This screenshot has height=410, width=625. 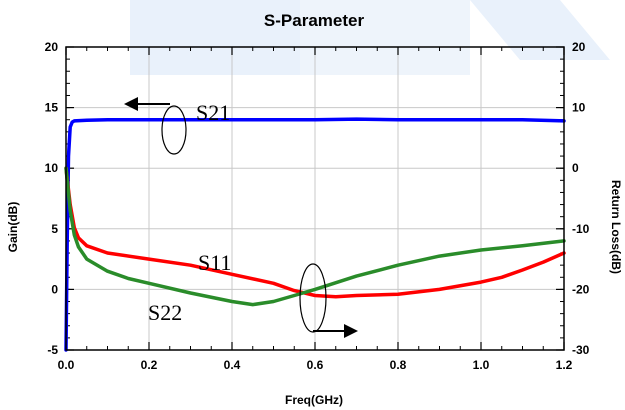 What do you see at coordinates (315, 365) in the screenshot?
I see `x-tick-label: 0.6` at bounding box center [315, 365].